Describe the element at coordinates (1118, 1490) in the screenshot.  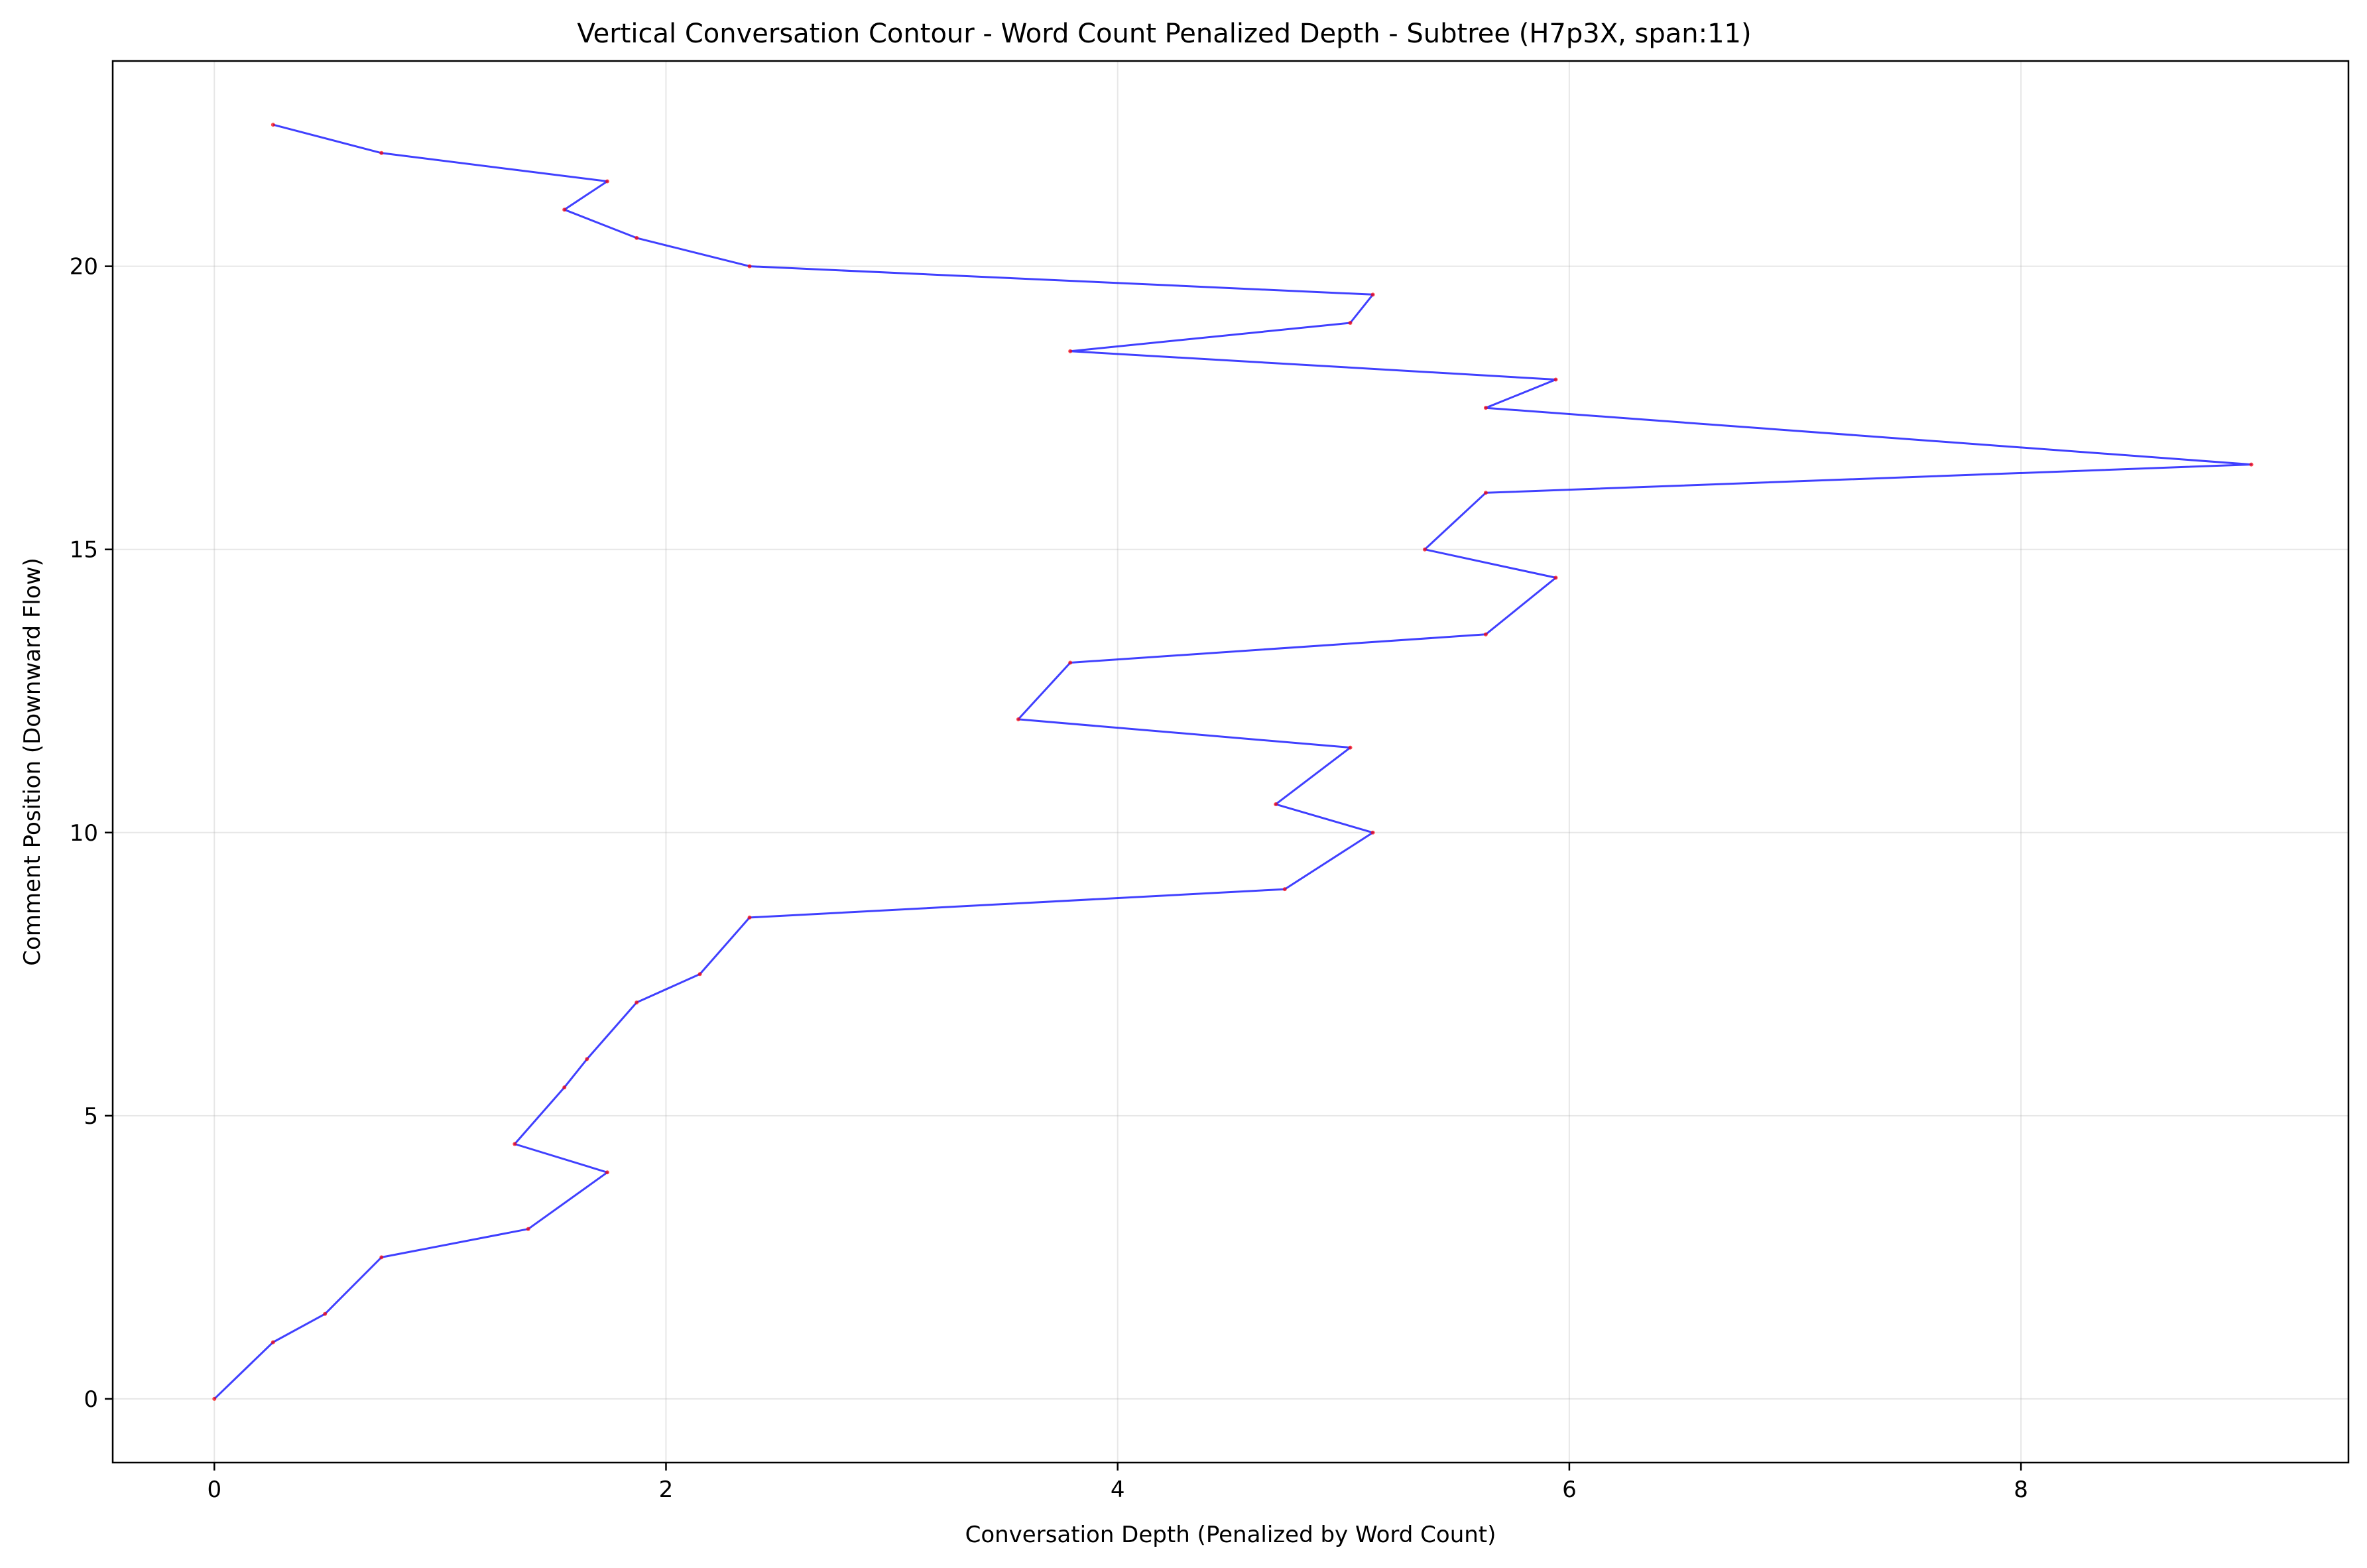
I see `x-tick-label: 4` at that location.